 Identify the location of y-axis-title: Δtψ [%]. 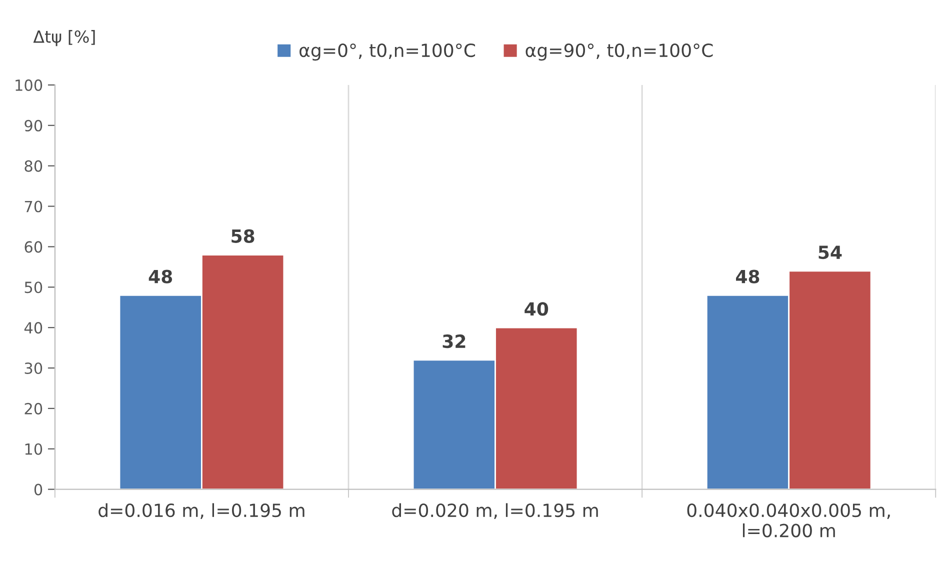
(64, 38).